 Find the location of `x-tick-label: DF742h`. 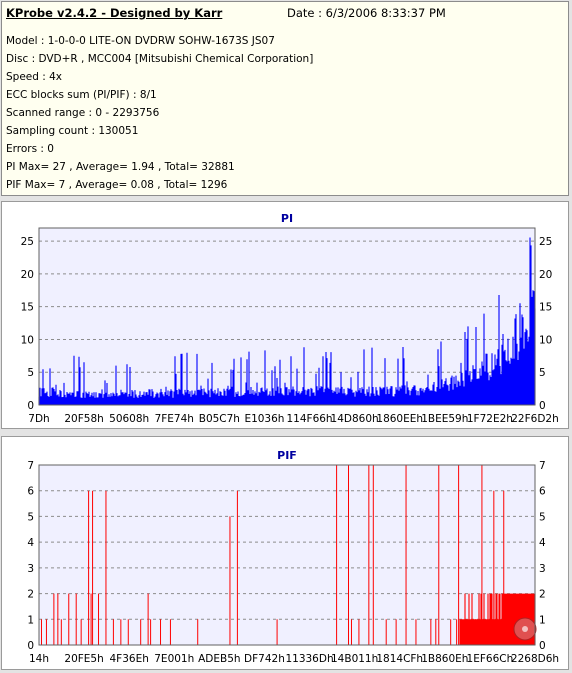

x-tick-label: DF742h is located at coordinates (264, 659).